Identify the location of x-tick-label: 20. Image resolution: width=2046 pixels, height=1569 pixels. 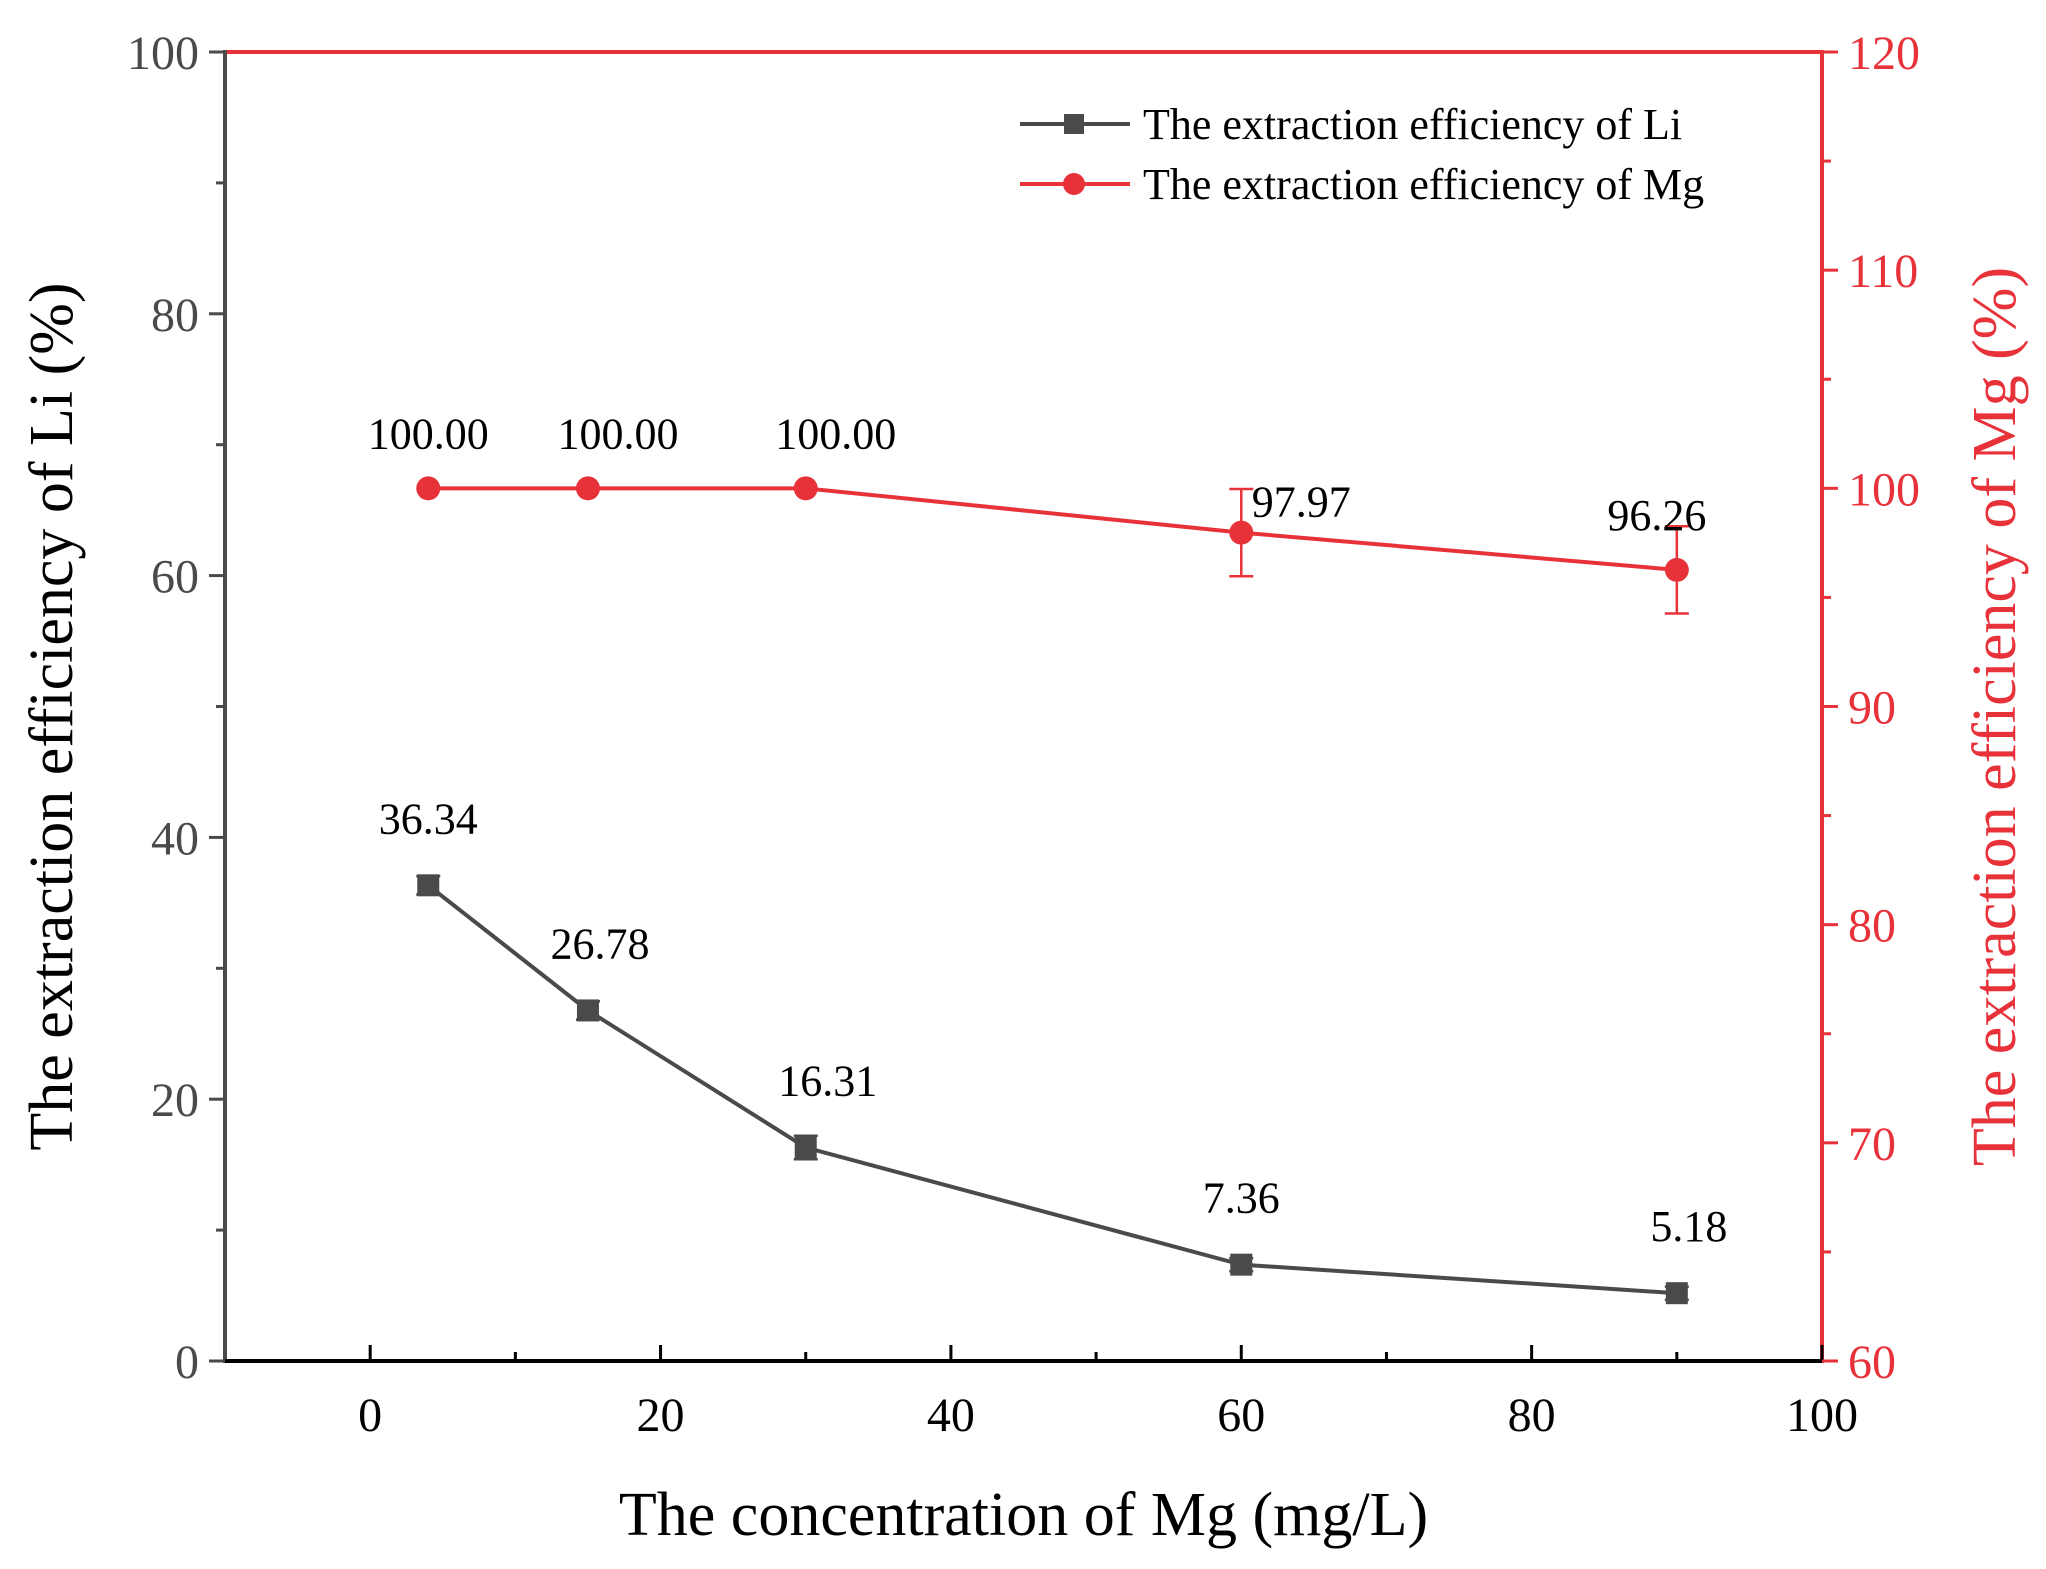
(661, 1415).